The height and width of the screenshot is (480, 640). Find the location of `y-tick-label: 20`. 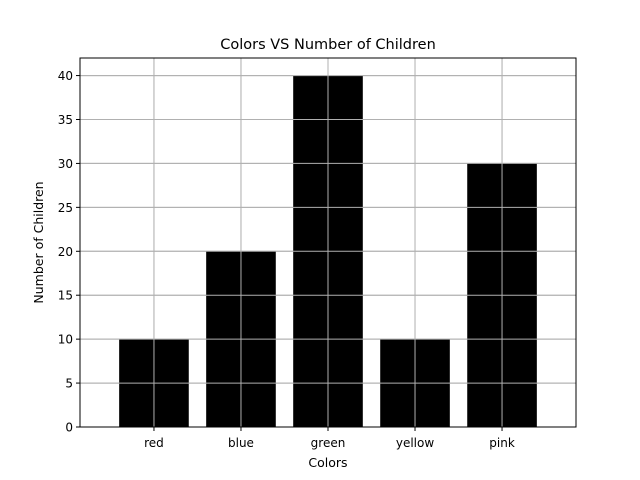

y-tick-label: 20 is located at coordinates (65, 252).